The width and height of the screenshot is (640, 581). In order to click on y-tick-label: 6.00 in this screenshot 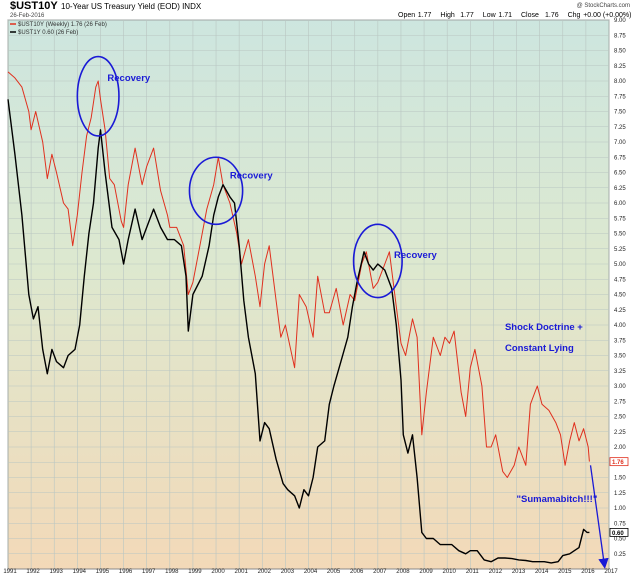, I will do `click(620, 204)`.